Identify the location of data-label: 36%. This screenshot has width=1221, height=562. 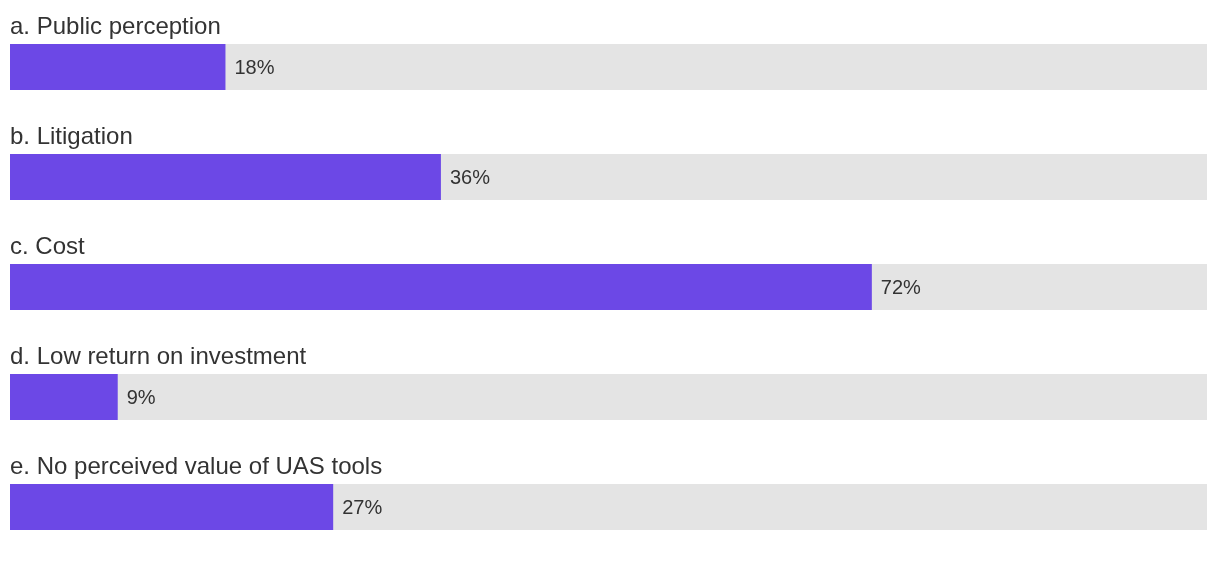
(470, 177).